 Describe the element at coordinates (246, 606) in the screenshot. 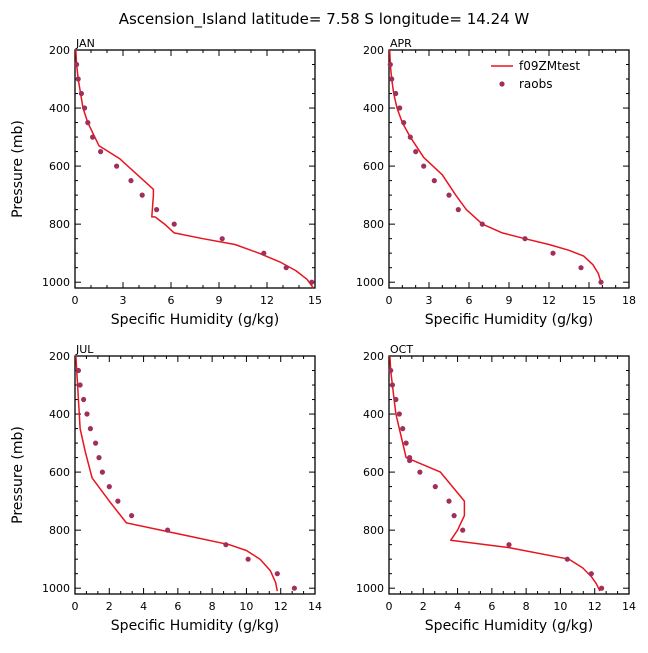

I see `x-tick-label: 10` at that location.